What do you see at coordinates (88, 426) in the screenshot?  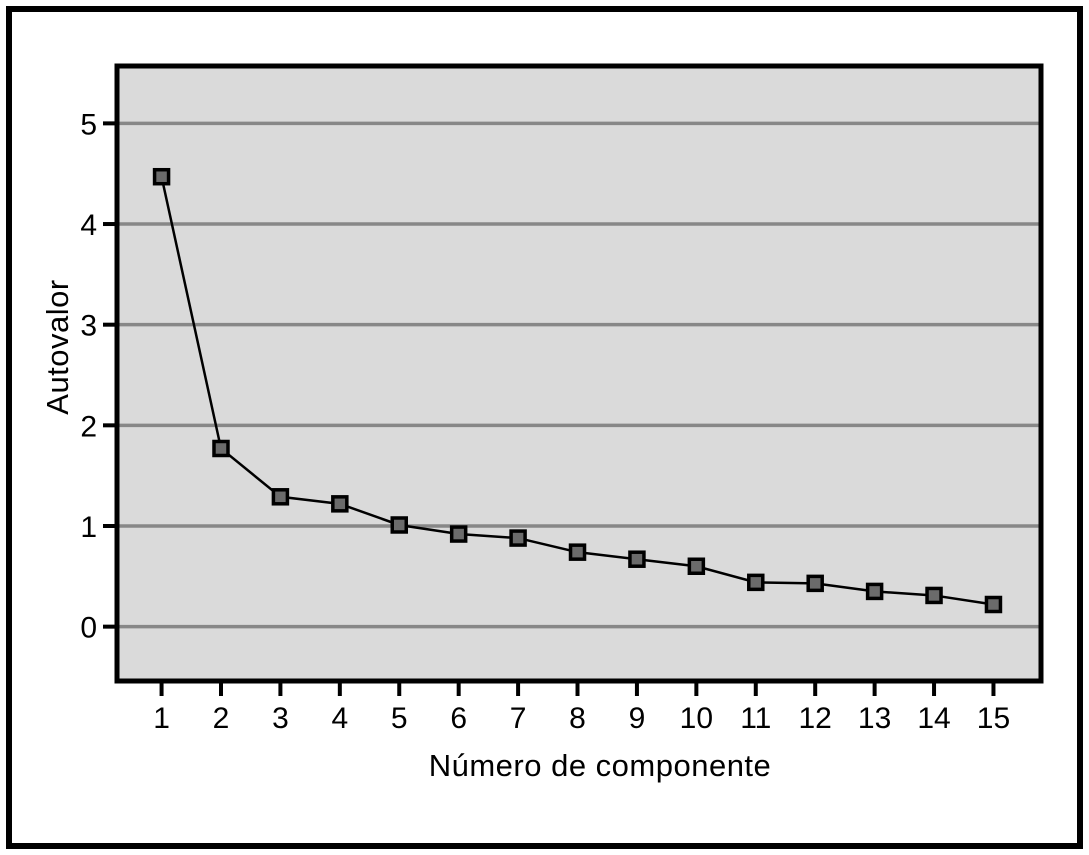 I see `y-tick-label: 2` at bounding box center [88, 426].